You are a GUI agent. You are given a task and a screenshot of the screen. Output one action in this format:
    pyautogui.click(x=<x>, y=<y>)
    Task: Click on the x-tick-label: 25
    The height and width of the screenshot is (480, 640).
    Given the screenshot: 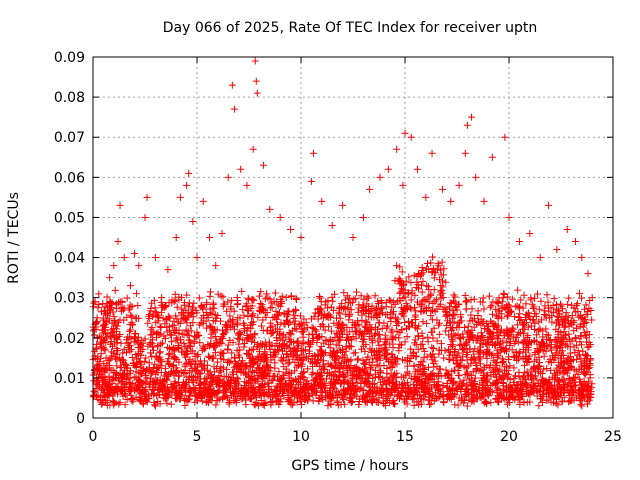 What is the action you would take?
    pyautogui.click(x=613, y=437)
    